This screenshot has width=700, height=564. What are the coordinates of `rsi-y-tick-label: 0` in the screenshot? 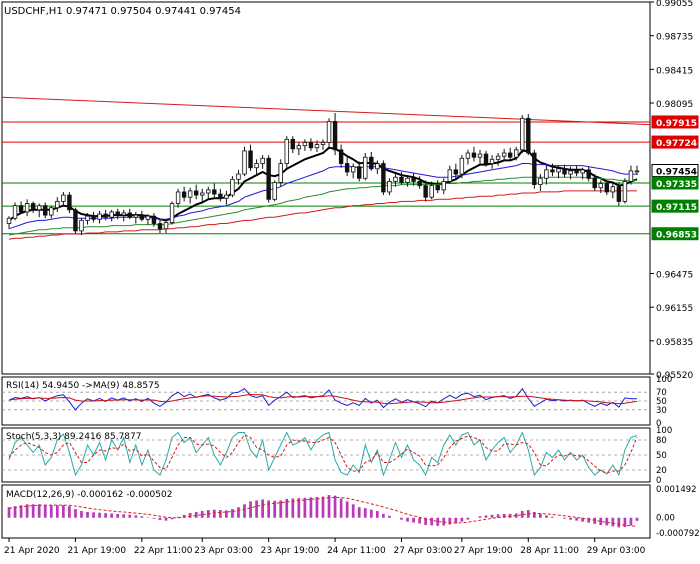 It's located at (658, 424).